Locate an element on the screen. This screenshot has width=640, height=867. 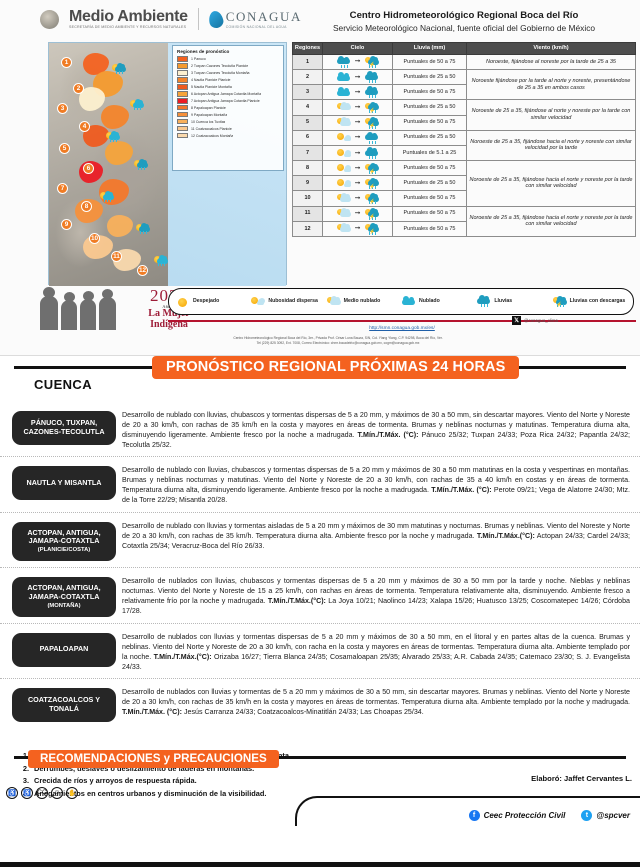
map-pin: 7 is located at coordinates (62, 188).